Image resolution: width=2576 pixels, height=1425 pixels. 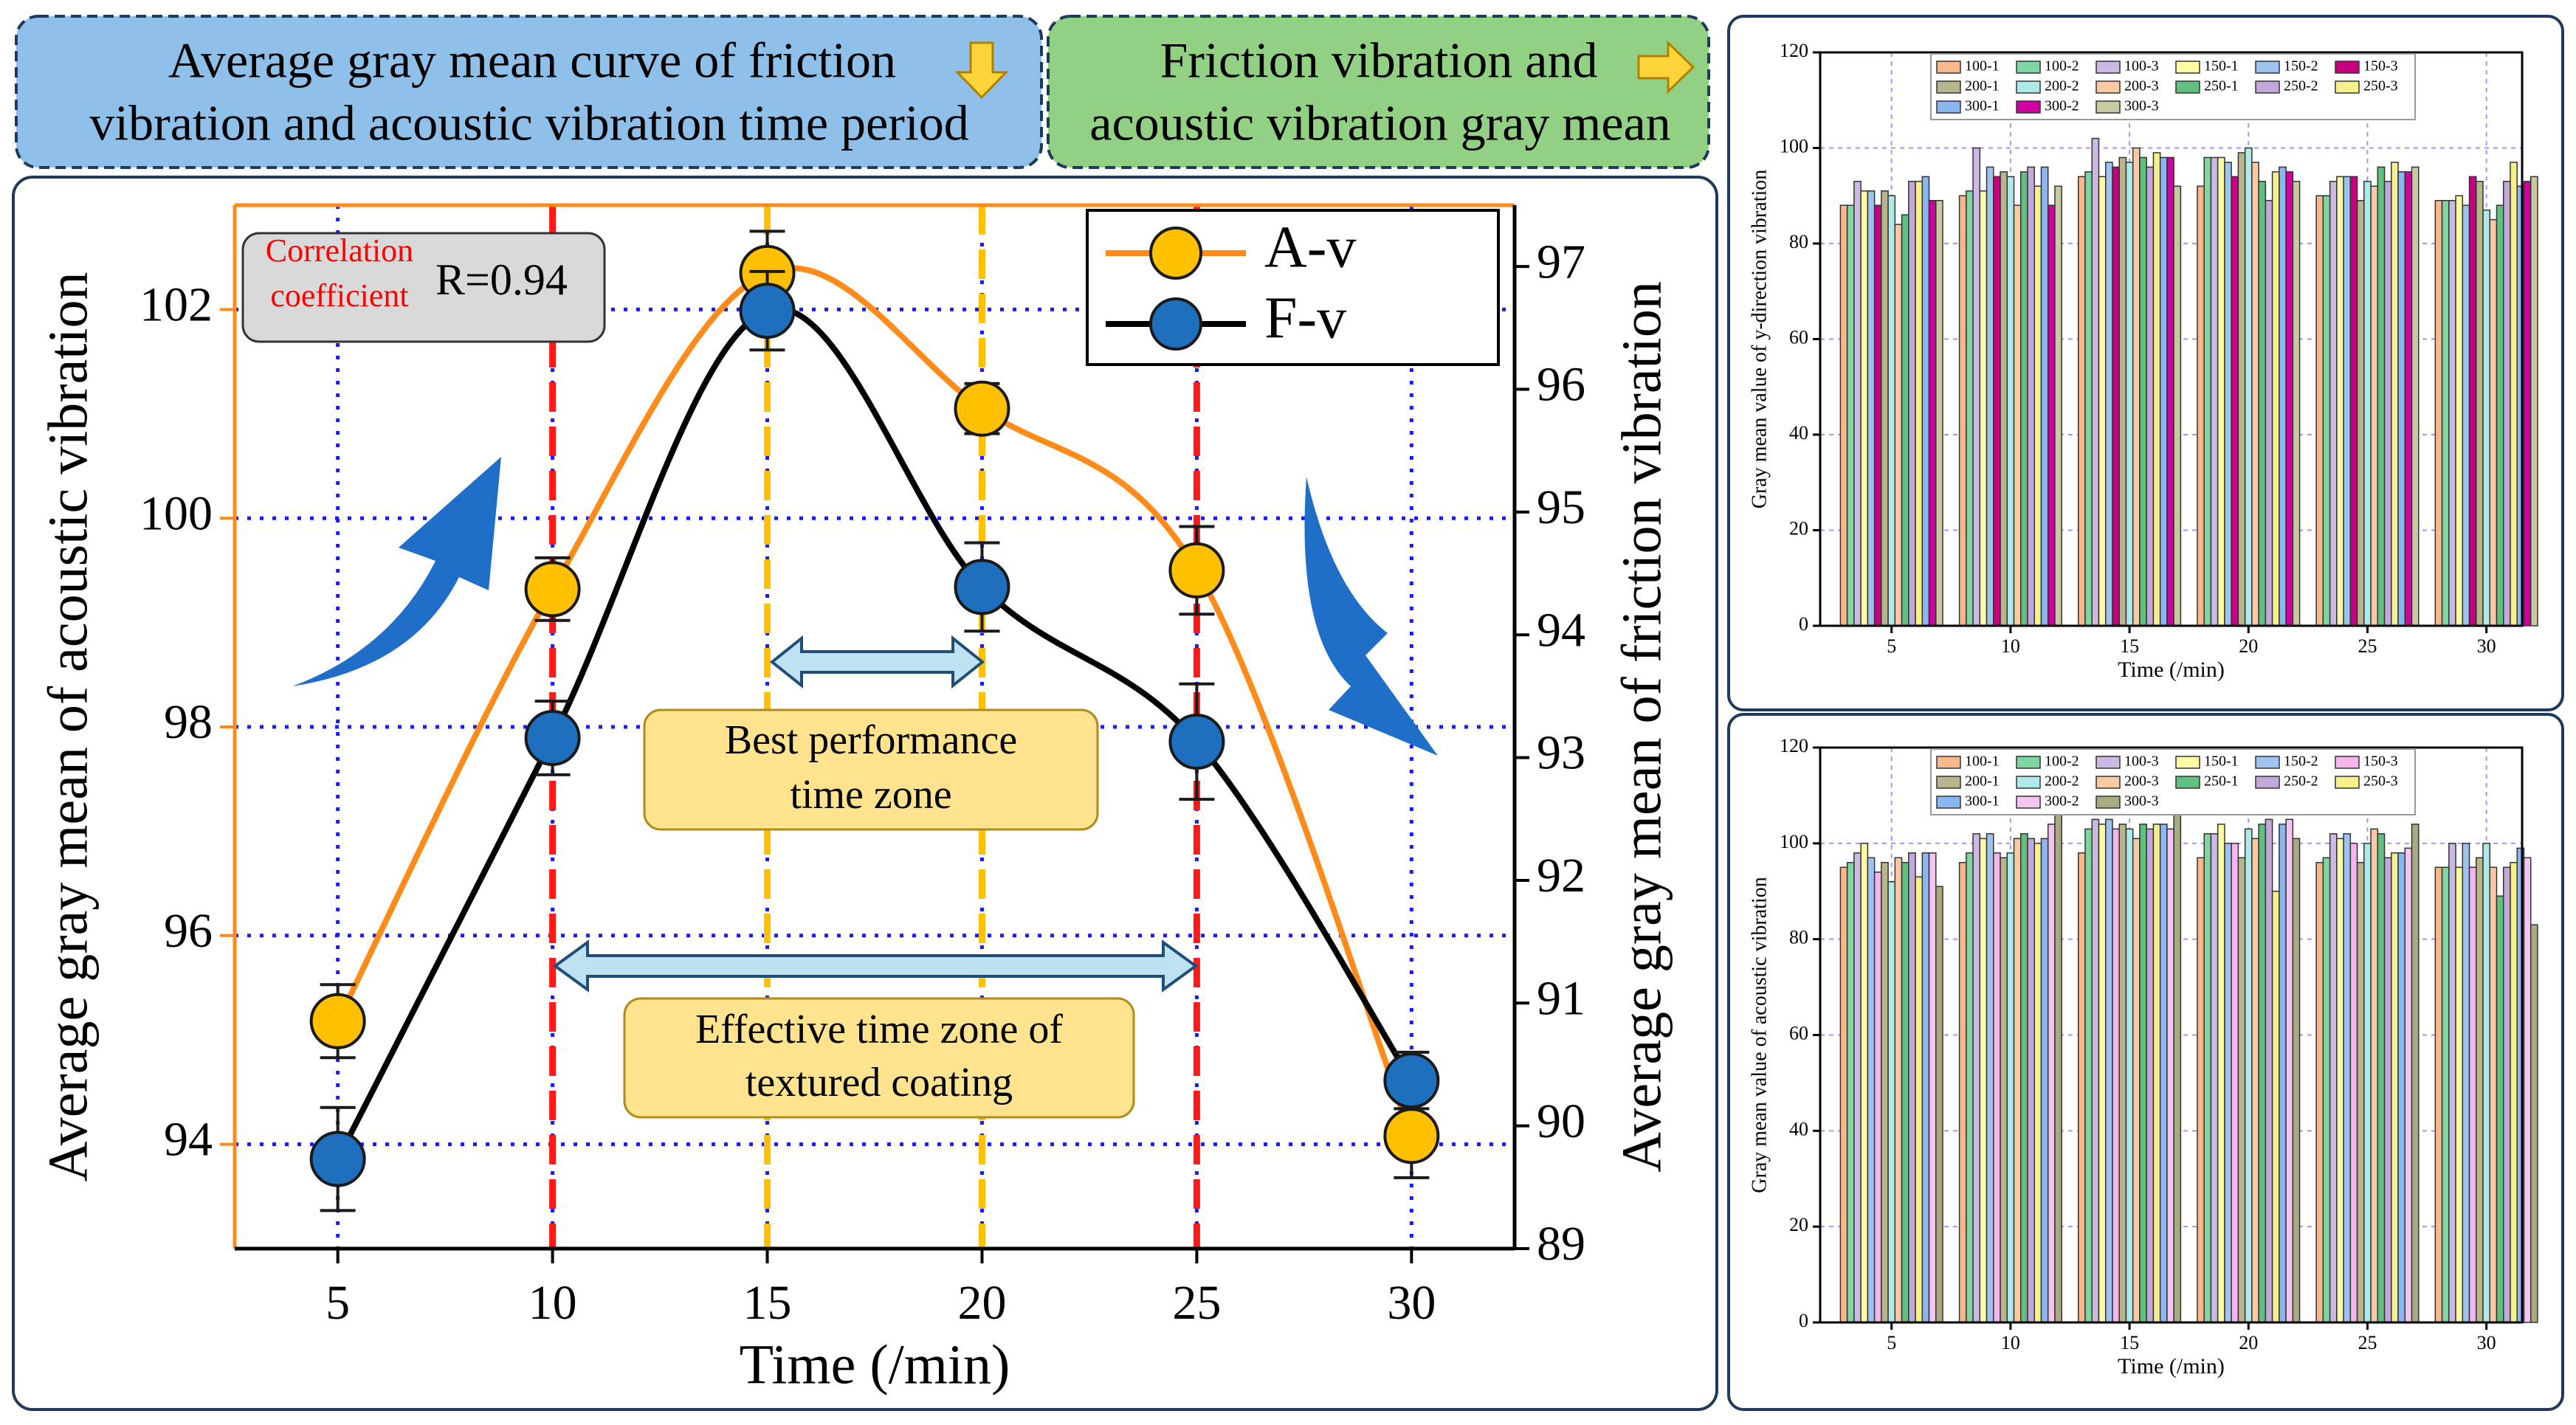 What do you see at coordinates (2172, 1366) in the screenshot?
I see `x-axis-label: Time (/min)` at bounding box center [2172, 1366].